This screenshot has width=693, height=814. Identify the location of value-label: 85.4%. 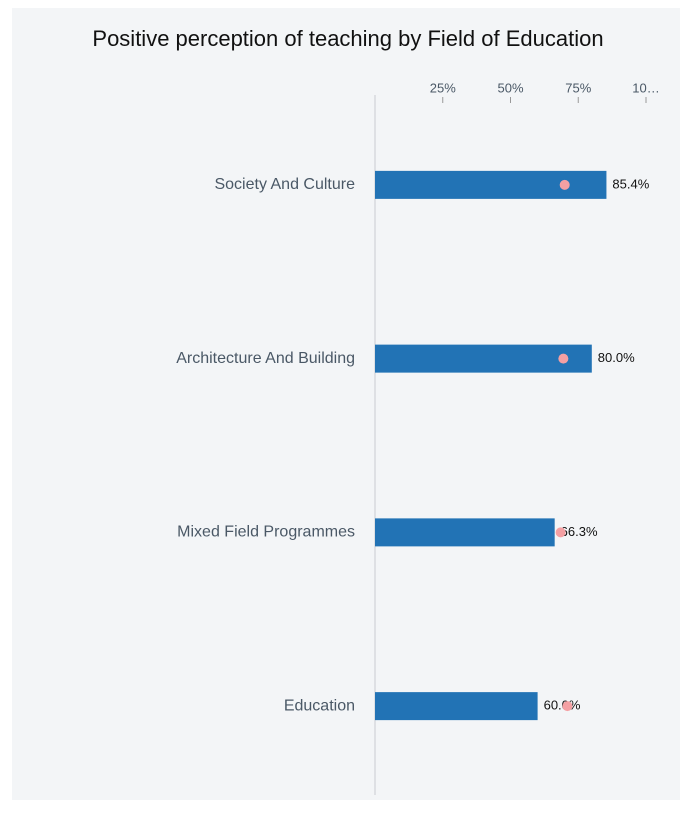
(630, 183).